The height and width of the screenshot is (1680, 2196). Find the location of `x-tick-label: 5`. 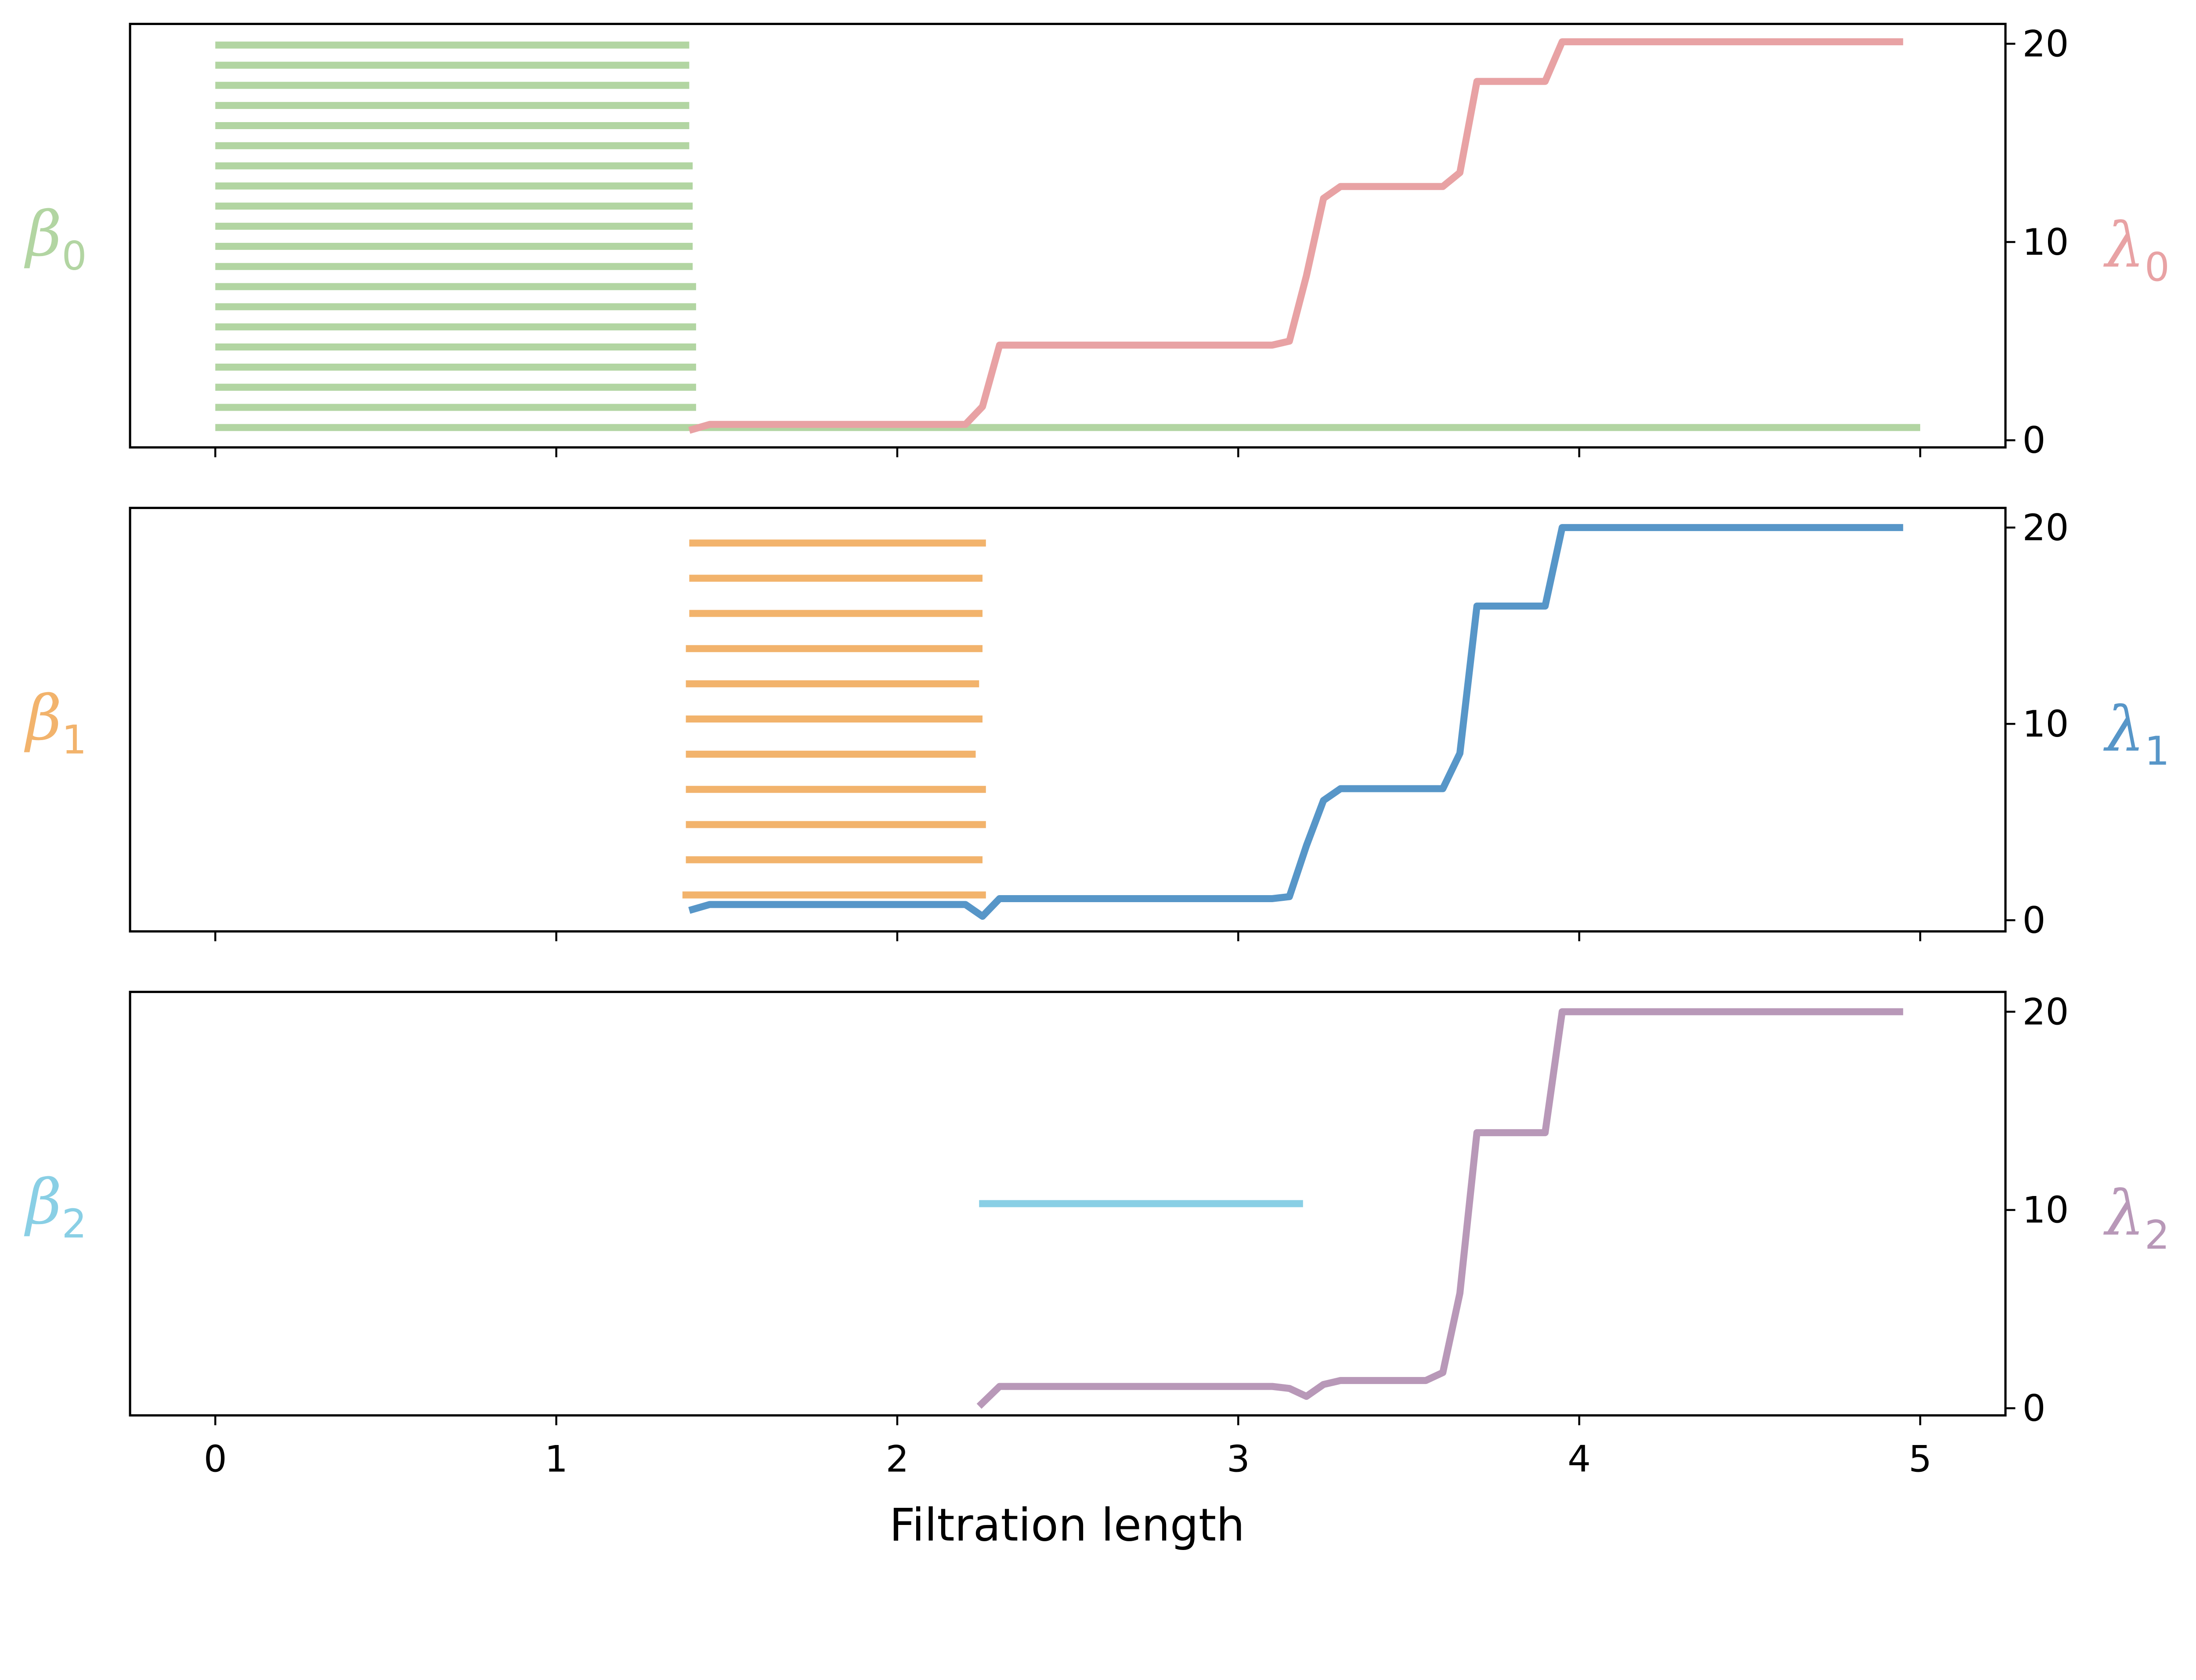

x-tick-label: 5 is located at coordinates (1920, 1459).